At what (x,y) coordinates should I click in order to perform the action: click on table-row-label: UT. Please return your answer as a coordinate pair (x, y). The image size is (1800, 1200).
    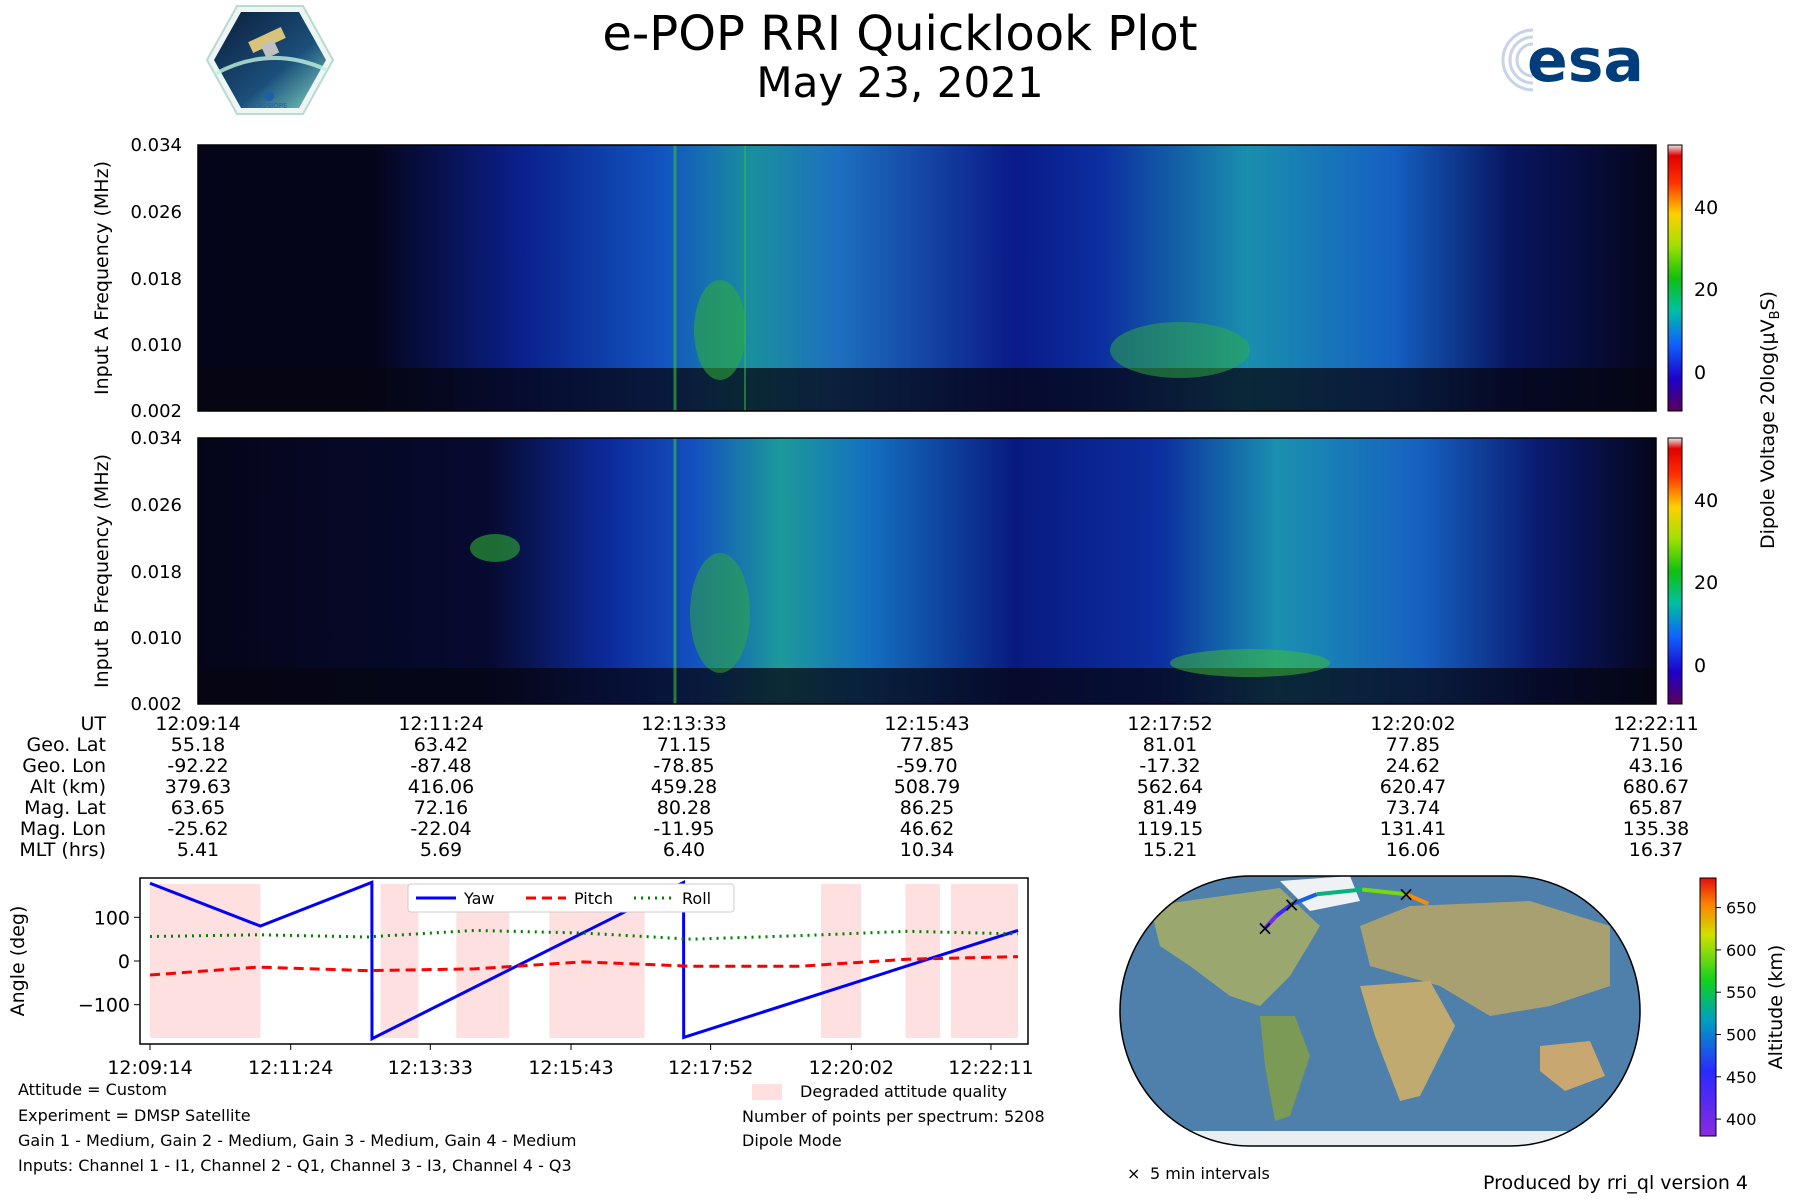
    Looking at the image, I should click on (93, 724).